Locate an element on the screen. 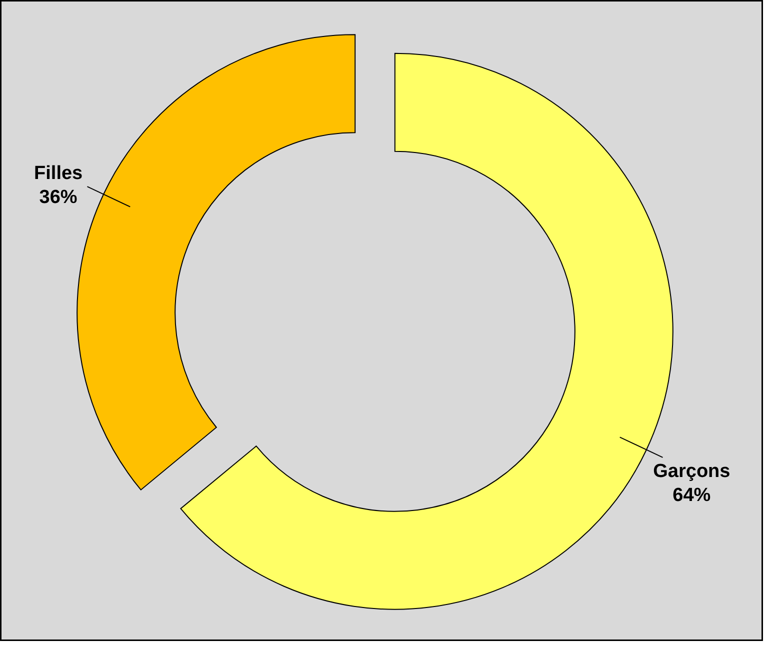 The image size is (777, 655). data-label: 36% is located at coordinates (58, 197).